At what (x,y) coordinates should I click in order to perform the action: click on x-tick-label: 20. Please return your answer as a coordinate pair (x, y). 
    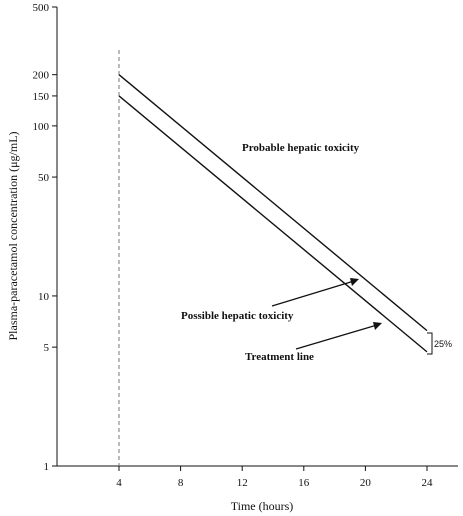
    Looking at the image, I should click on (366, 483).